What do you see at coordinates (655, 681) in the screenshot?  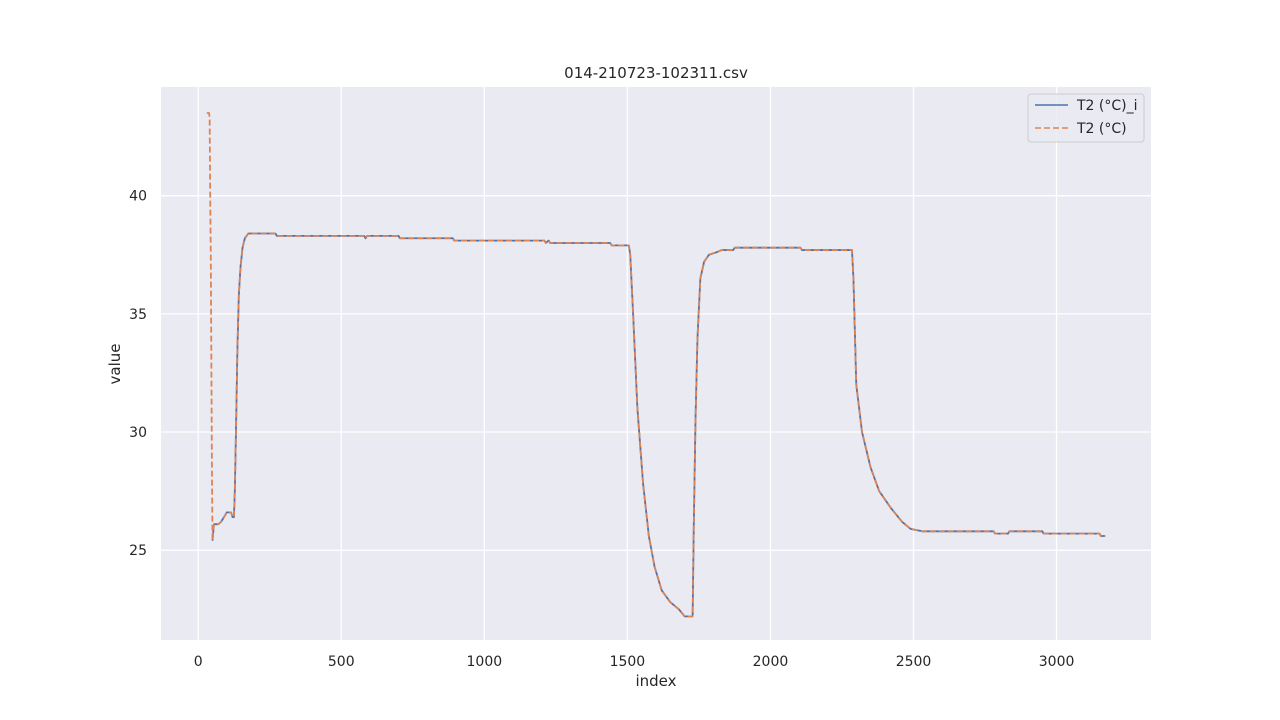 I see `x-axis-label: index` at bounding box center [655, 681].